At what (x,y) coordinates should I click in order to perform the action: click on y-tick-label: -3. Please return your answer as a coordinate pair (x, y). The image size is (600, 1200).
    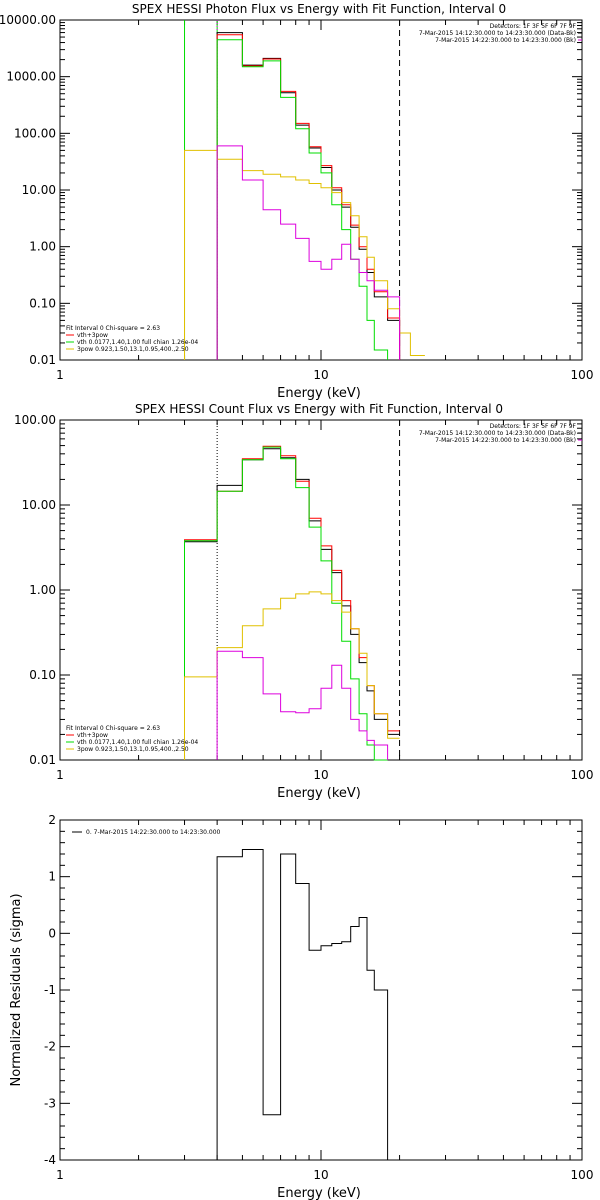
    Looking at the image, I should click on (50, 1103).